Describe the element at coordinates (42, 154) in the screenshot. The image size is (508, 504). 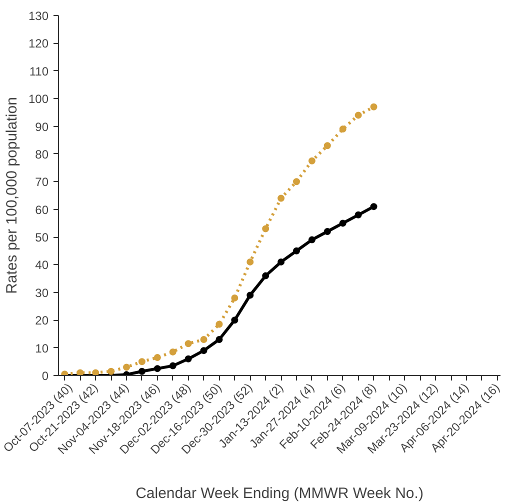
I see `y-tick-label: 80` at that location.